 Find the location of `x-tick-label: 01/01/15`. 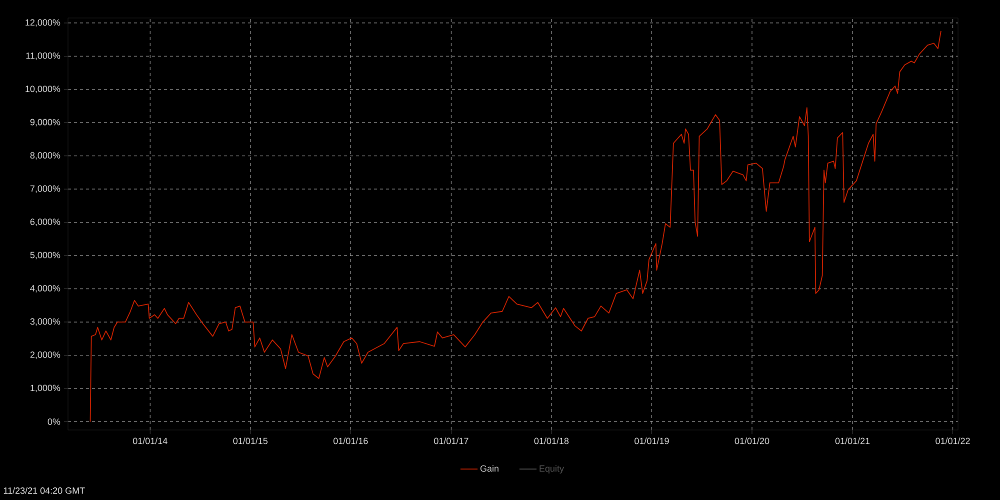

x-tick-label: 01/01/15 is located at coordinates (250, 441).